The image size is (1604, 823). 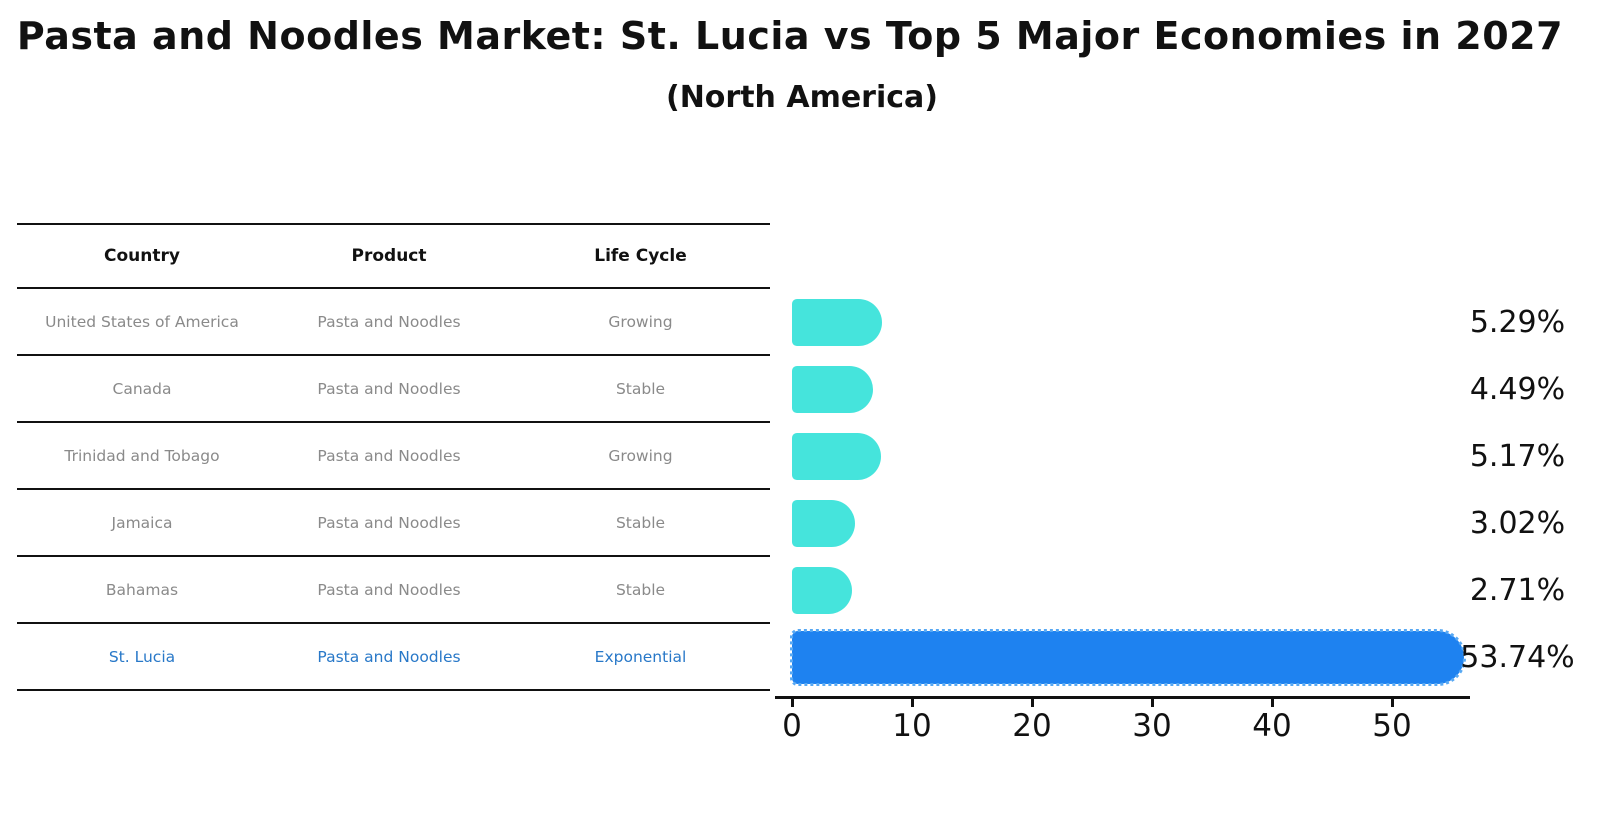 What do you see at coordinates (1517, 456) in the screenshot?
I see `bar-value-label: 5.17%` at bounding box center [1517, 456].